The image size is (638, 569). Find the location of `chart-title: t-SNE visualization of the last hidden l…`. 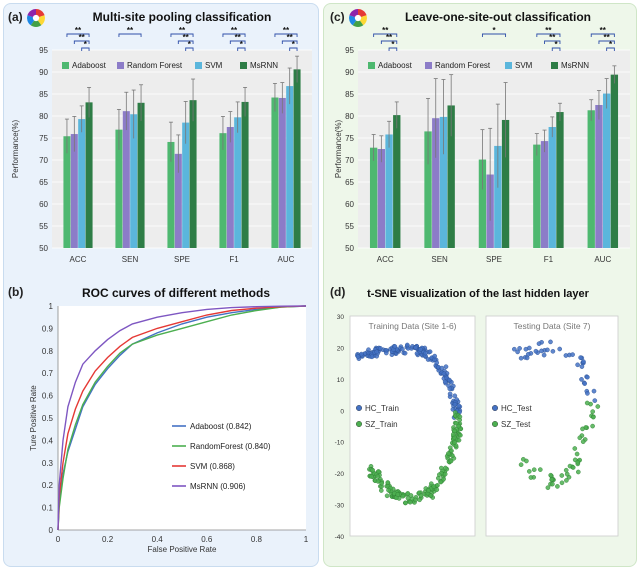

chart-title: t-SNE visualization of the last hidden l… is located at coordinates (478, 294).